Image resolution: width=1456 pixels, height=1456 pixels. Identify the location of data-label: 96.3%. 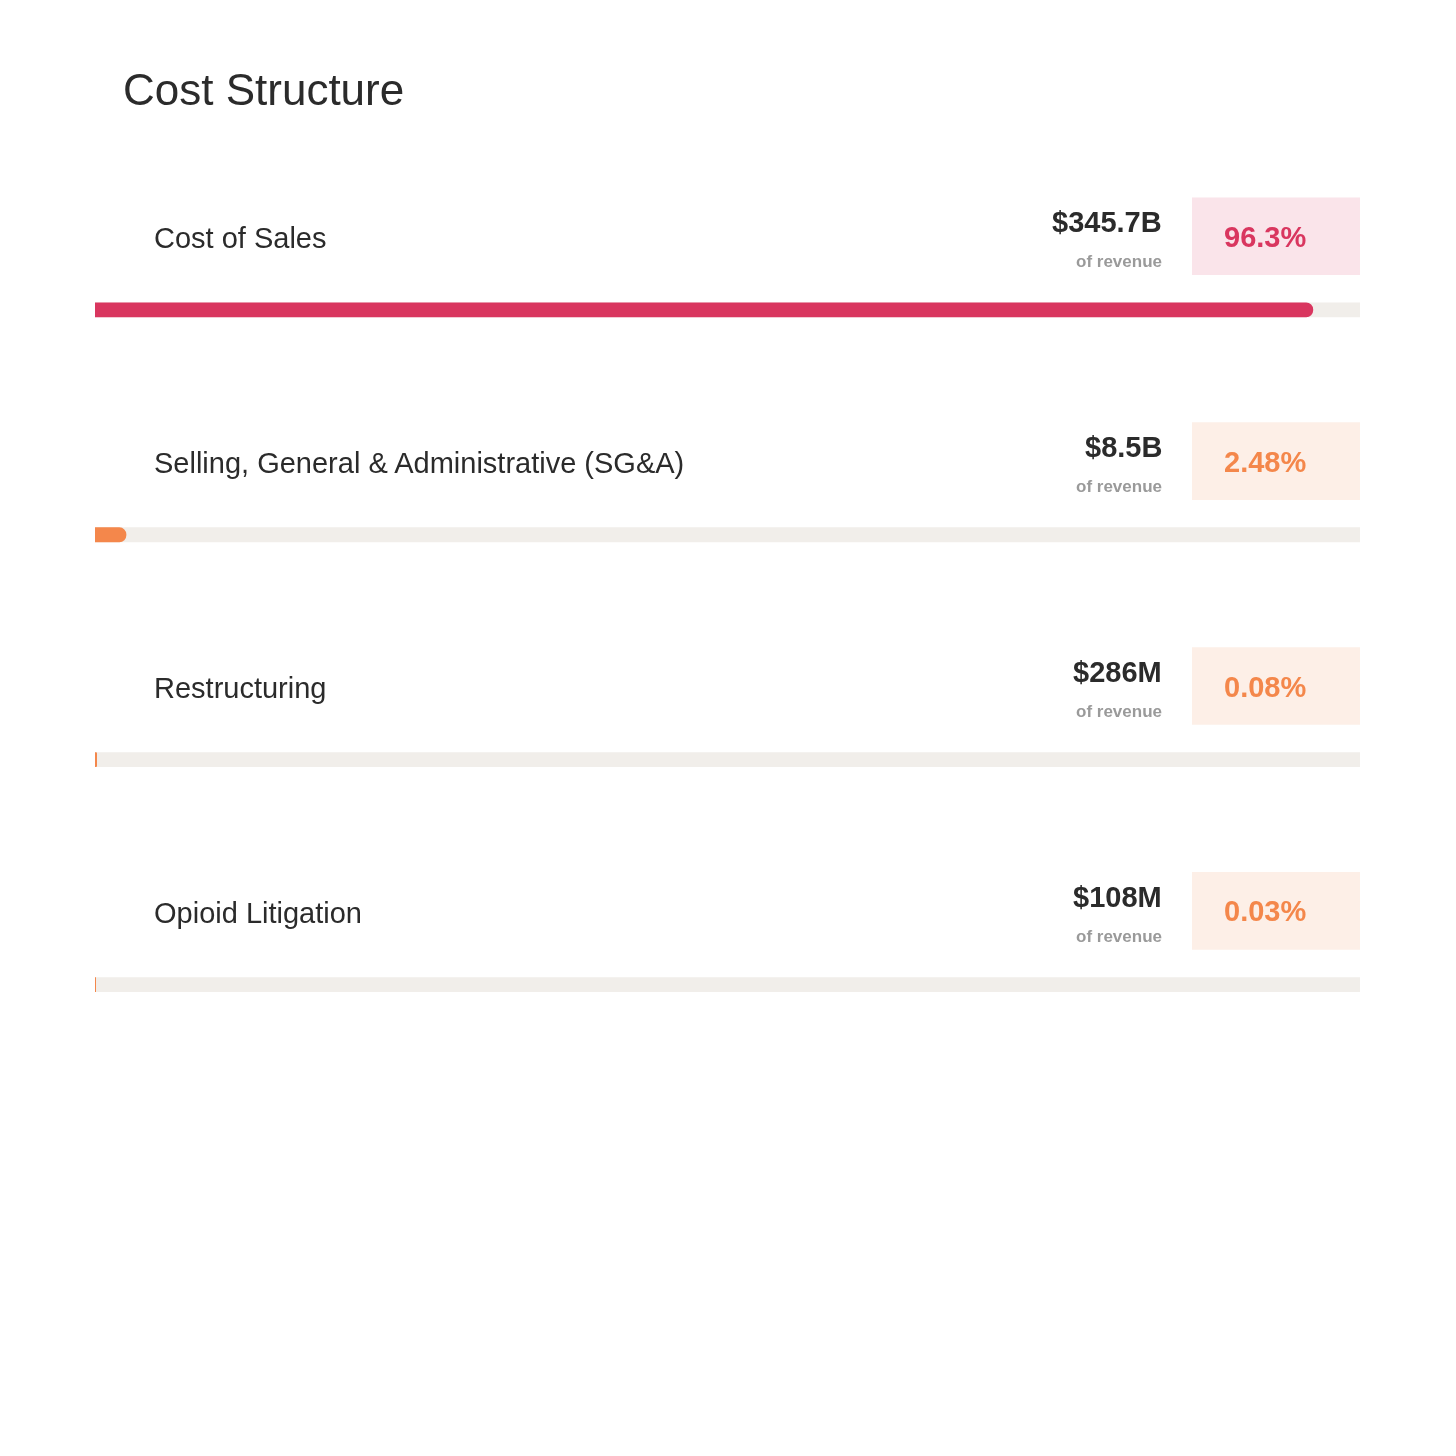
(1265, 237).